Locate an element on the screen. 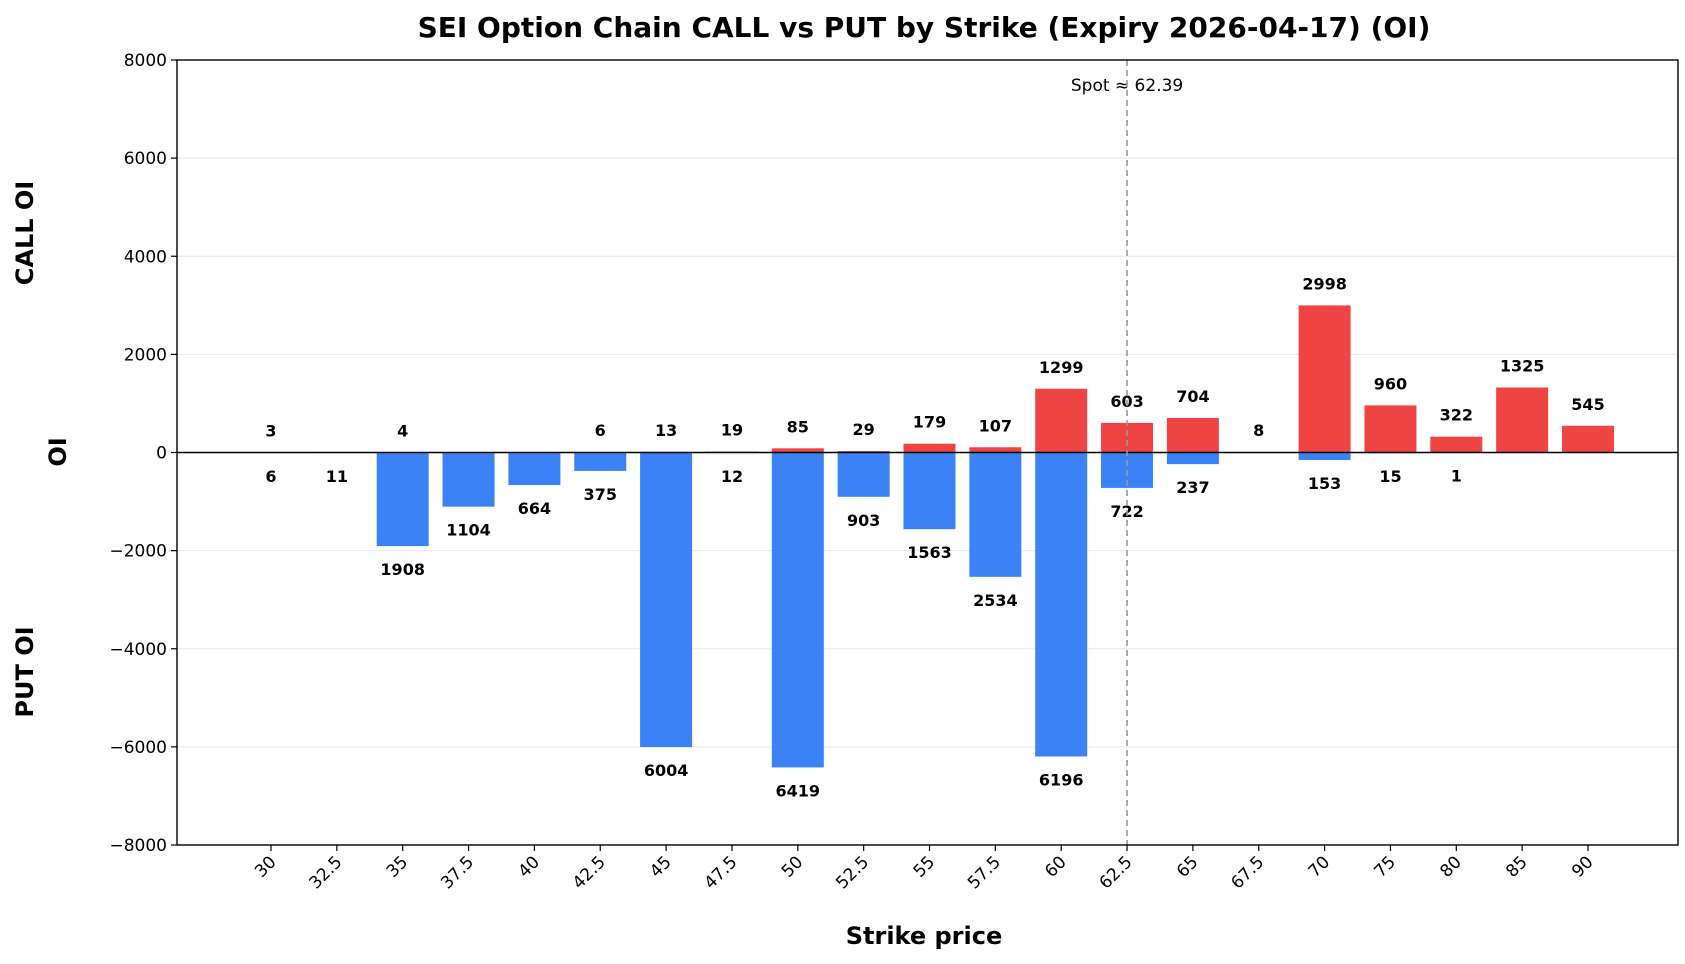 Image resolution: width=1685 pixels, height=964 pixels. put-value-label: 1563 is located at coordinates (929, 552).